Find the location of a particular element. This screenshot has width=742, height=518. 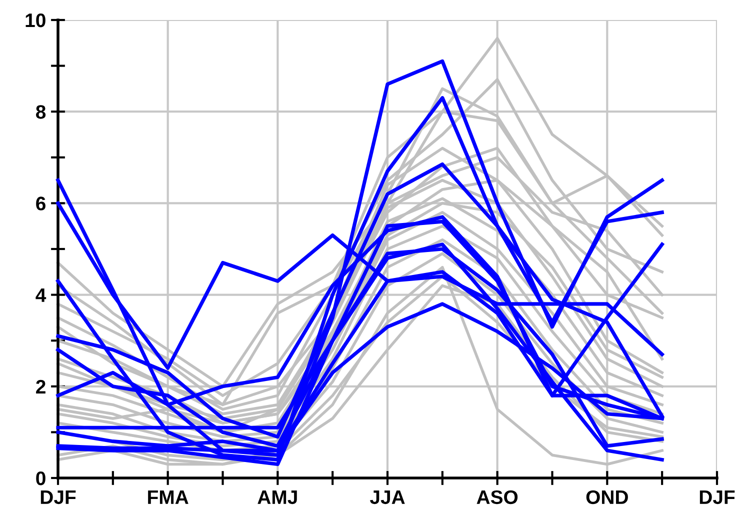

y-tick-label: 0 is located at coordinates (41, 478).